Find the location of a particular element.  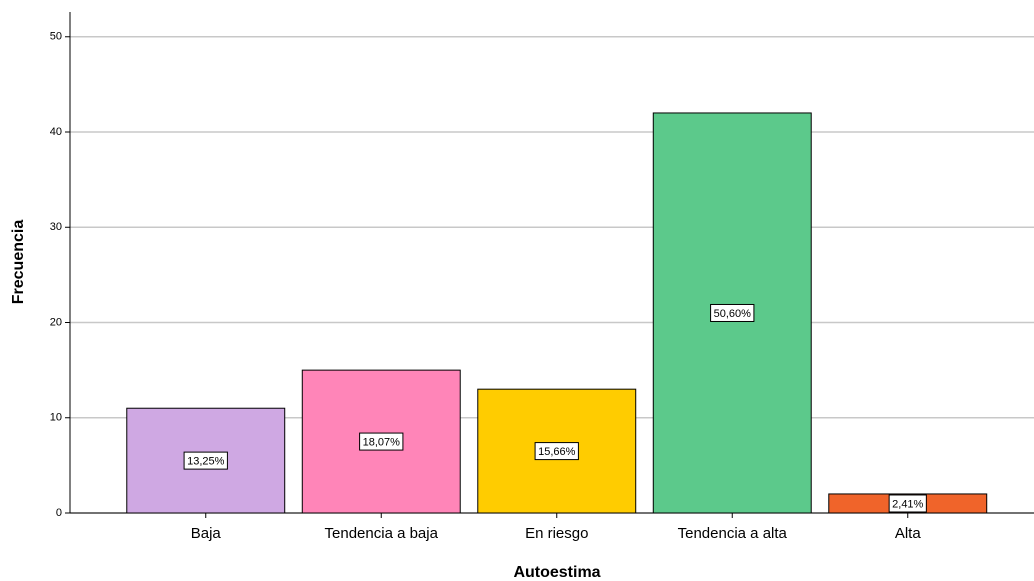

y-tick-label: 40 is located at coordinates (56, 132).